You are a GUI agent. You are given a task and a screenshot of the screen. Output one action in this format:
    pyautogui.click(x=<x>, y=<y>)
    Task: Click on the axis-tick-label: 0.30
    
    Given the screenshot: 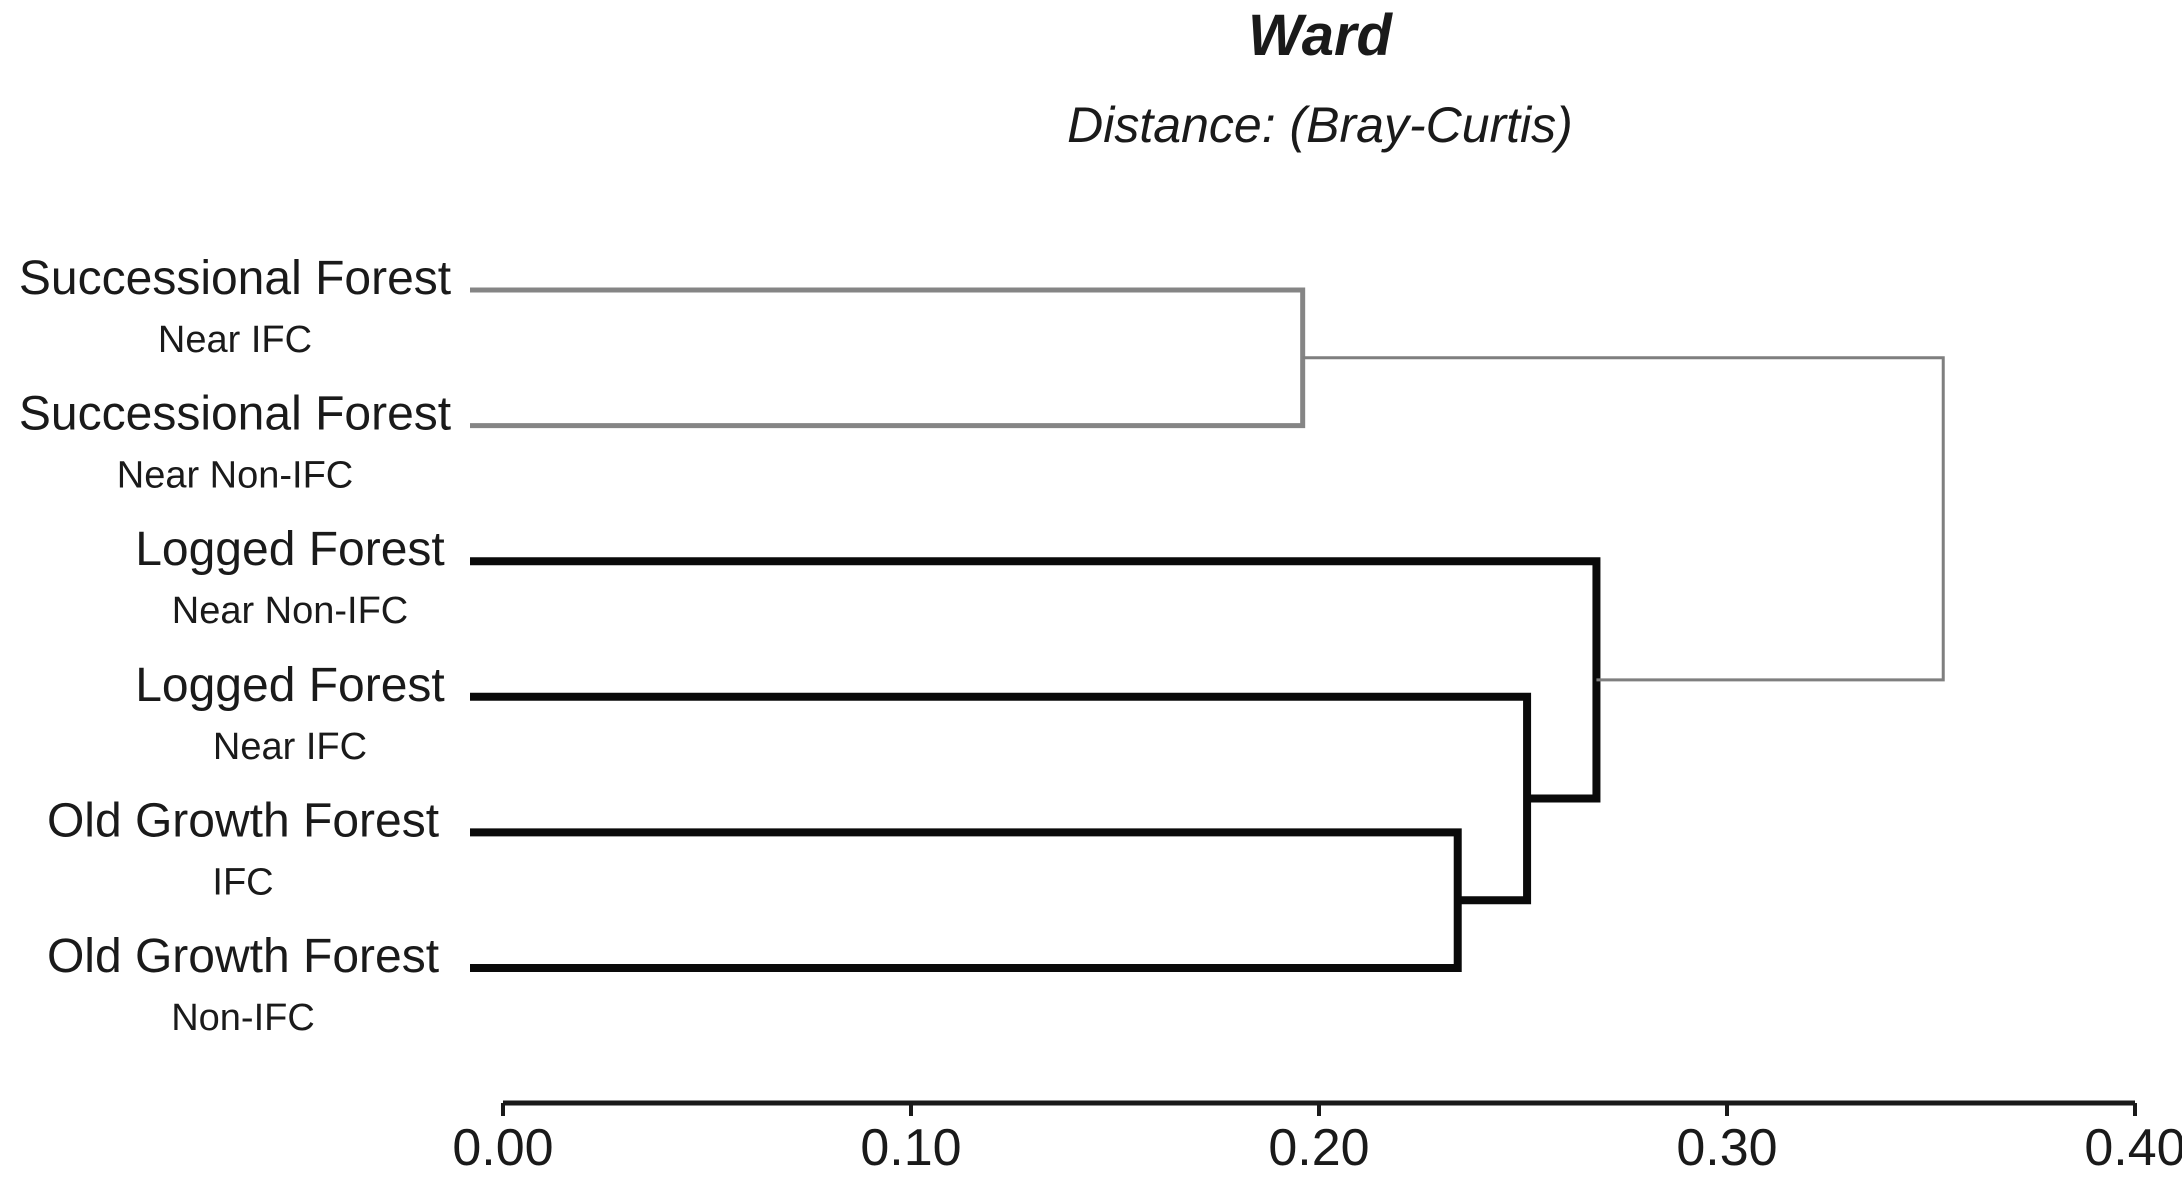 What is the action you would take?
    pyautogui.click(x=1726, y=1148)
    